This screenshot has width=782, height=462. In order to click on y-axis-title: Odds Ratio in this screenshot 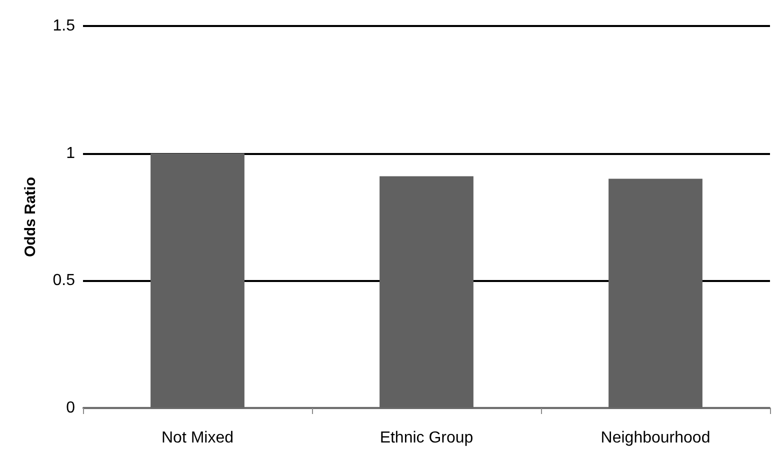, I will do `click(30, 217)`.